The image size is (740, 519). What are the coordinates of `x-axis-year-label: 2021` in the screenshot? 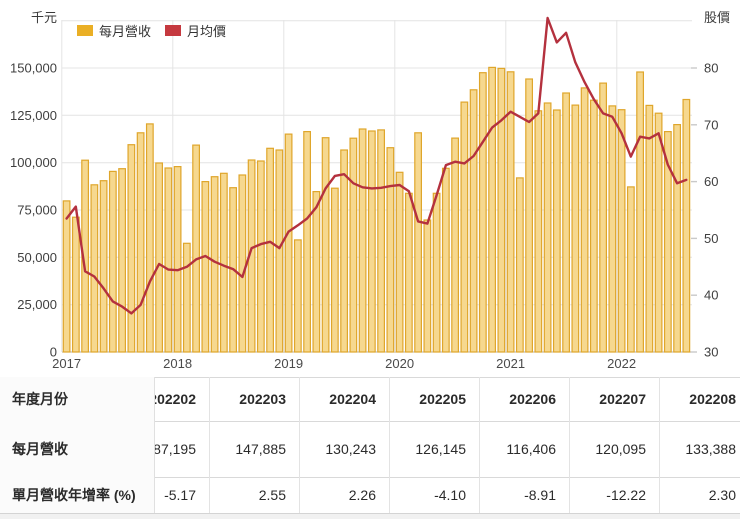 It's located at (510, 363).